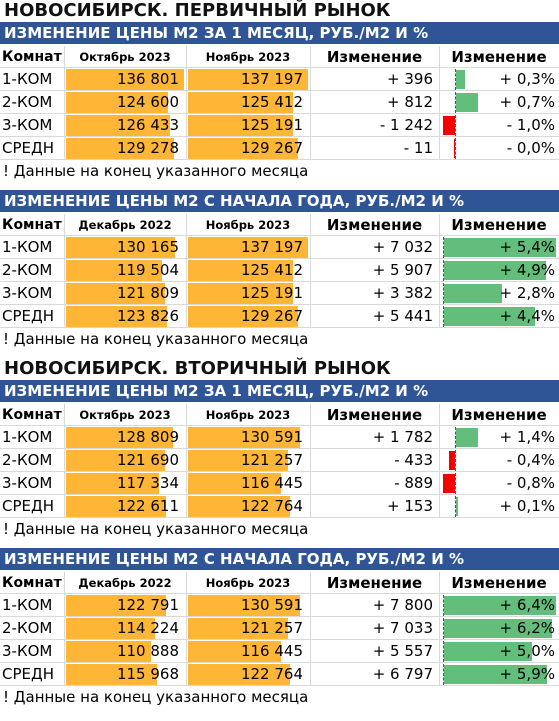 The height and width of the screenshot is (721, 559). I want to click on change-pct-value: + 5,4%, so click(527, 247).